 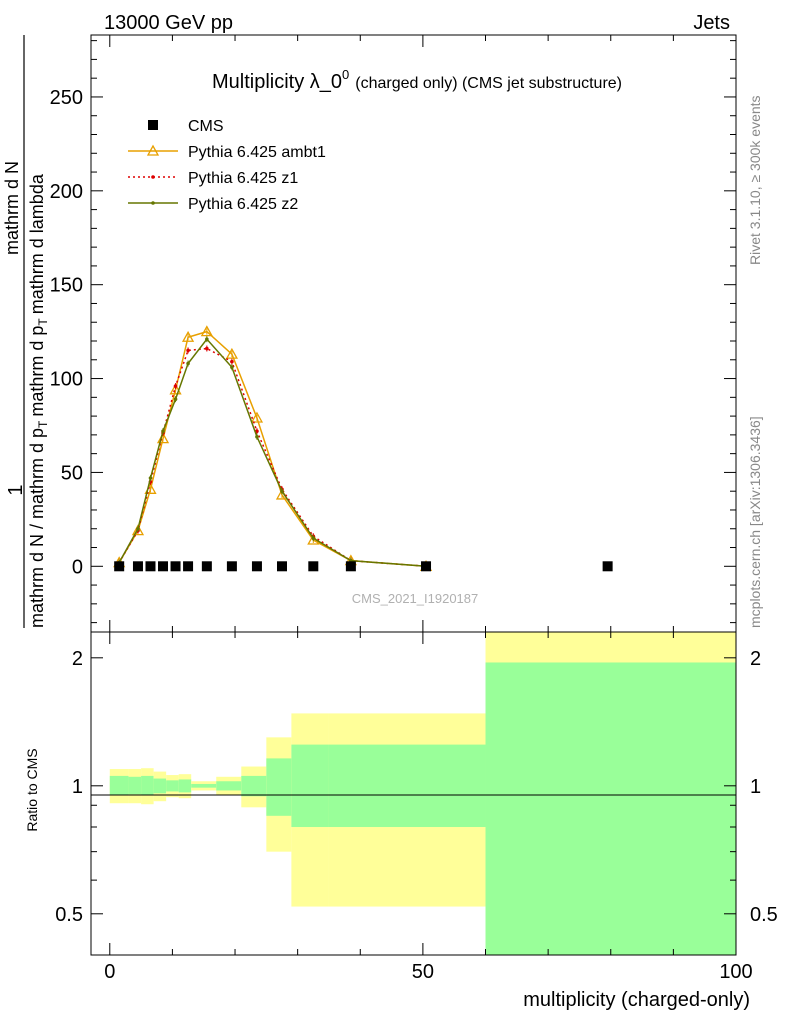 What do you see at coordinates (12, 208) in the screenshot?
I see `ylabel-numerator: mathrm d N` at bounding box center [12, 208].